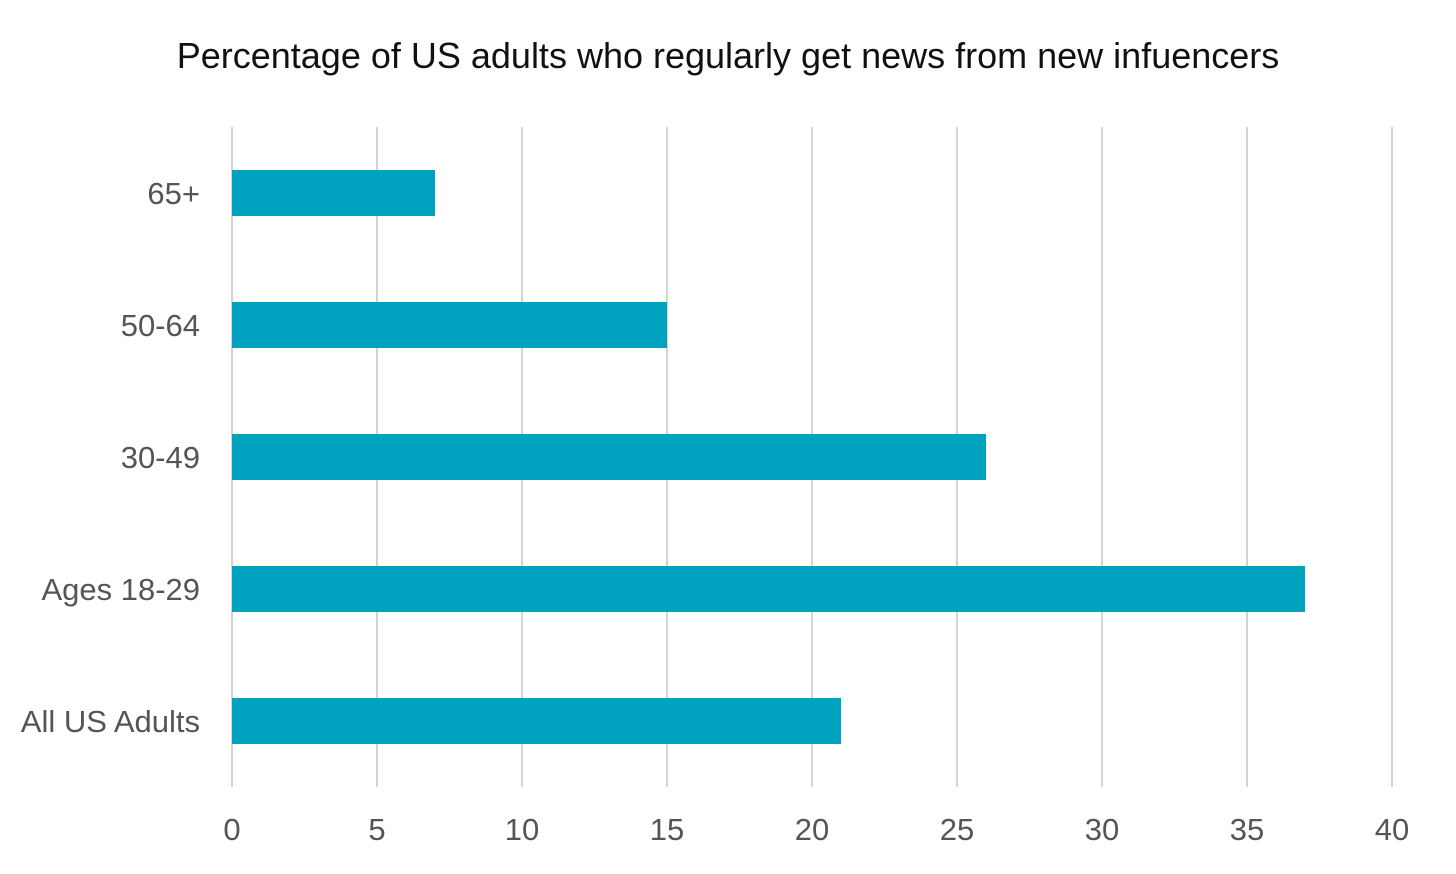  I want to click on x-tick-label: 15, so click(667, 829).